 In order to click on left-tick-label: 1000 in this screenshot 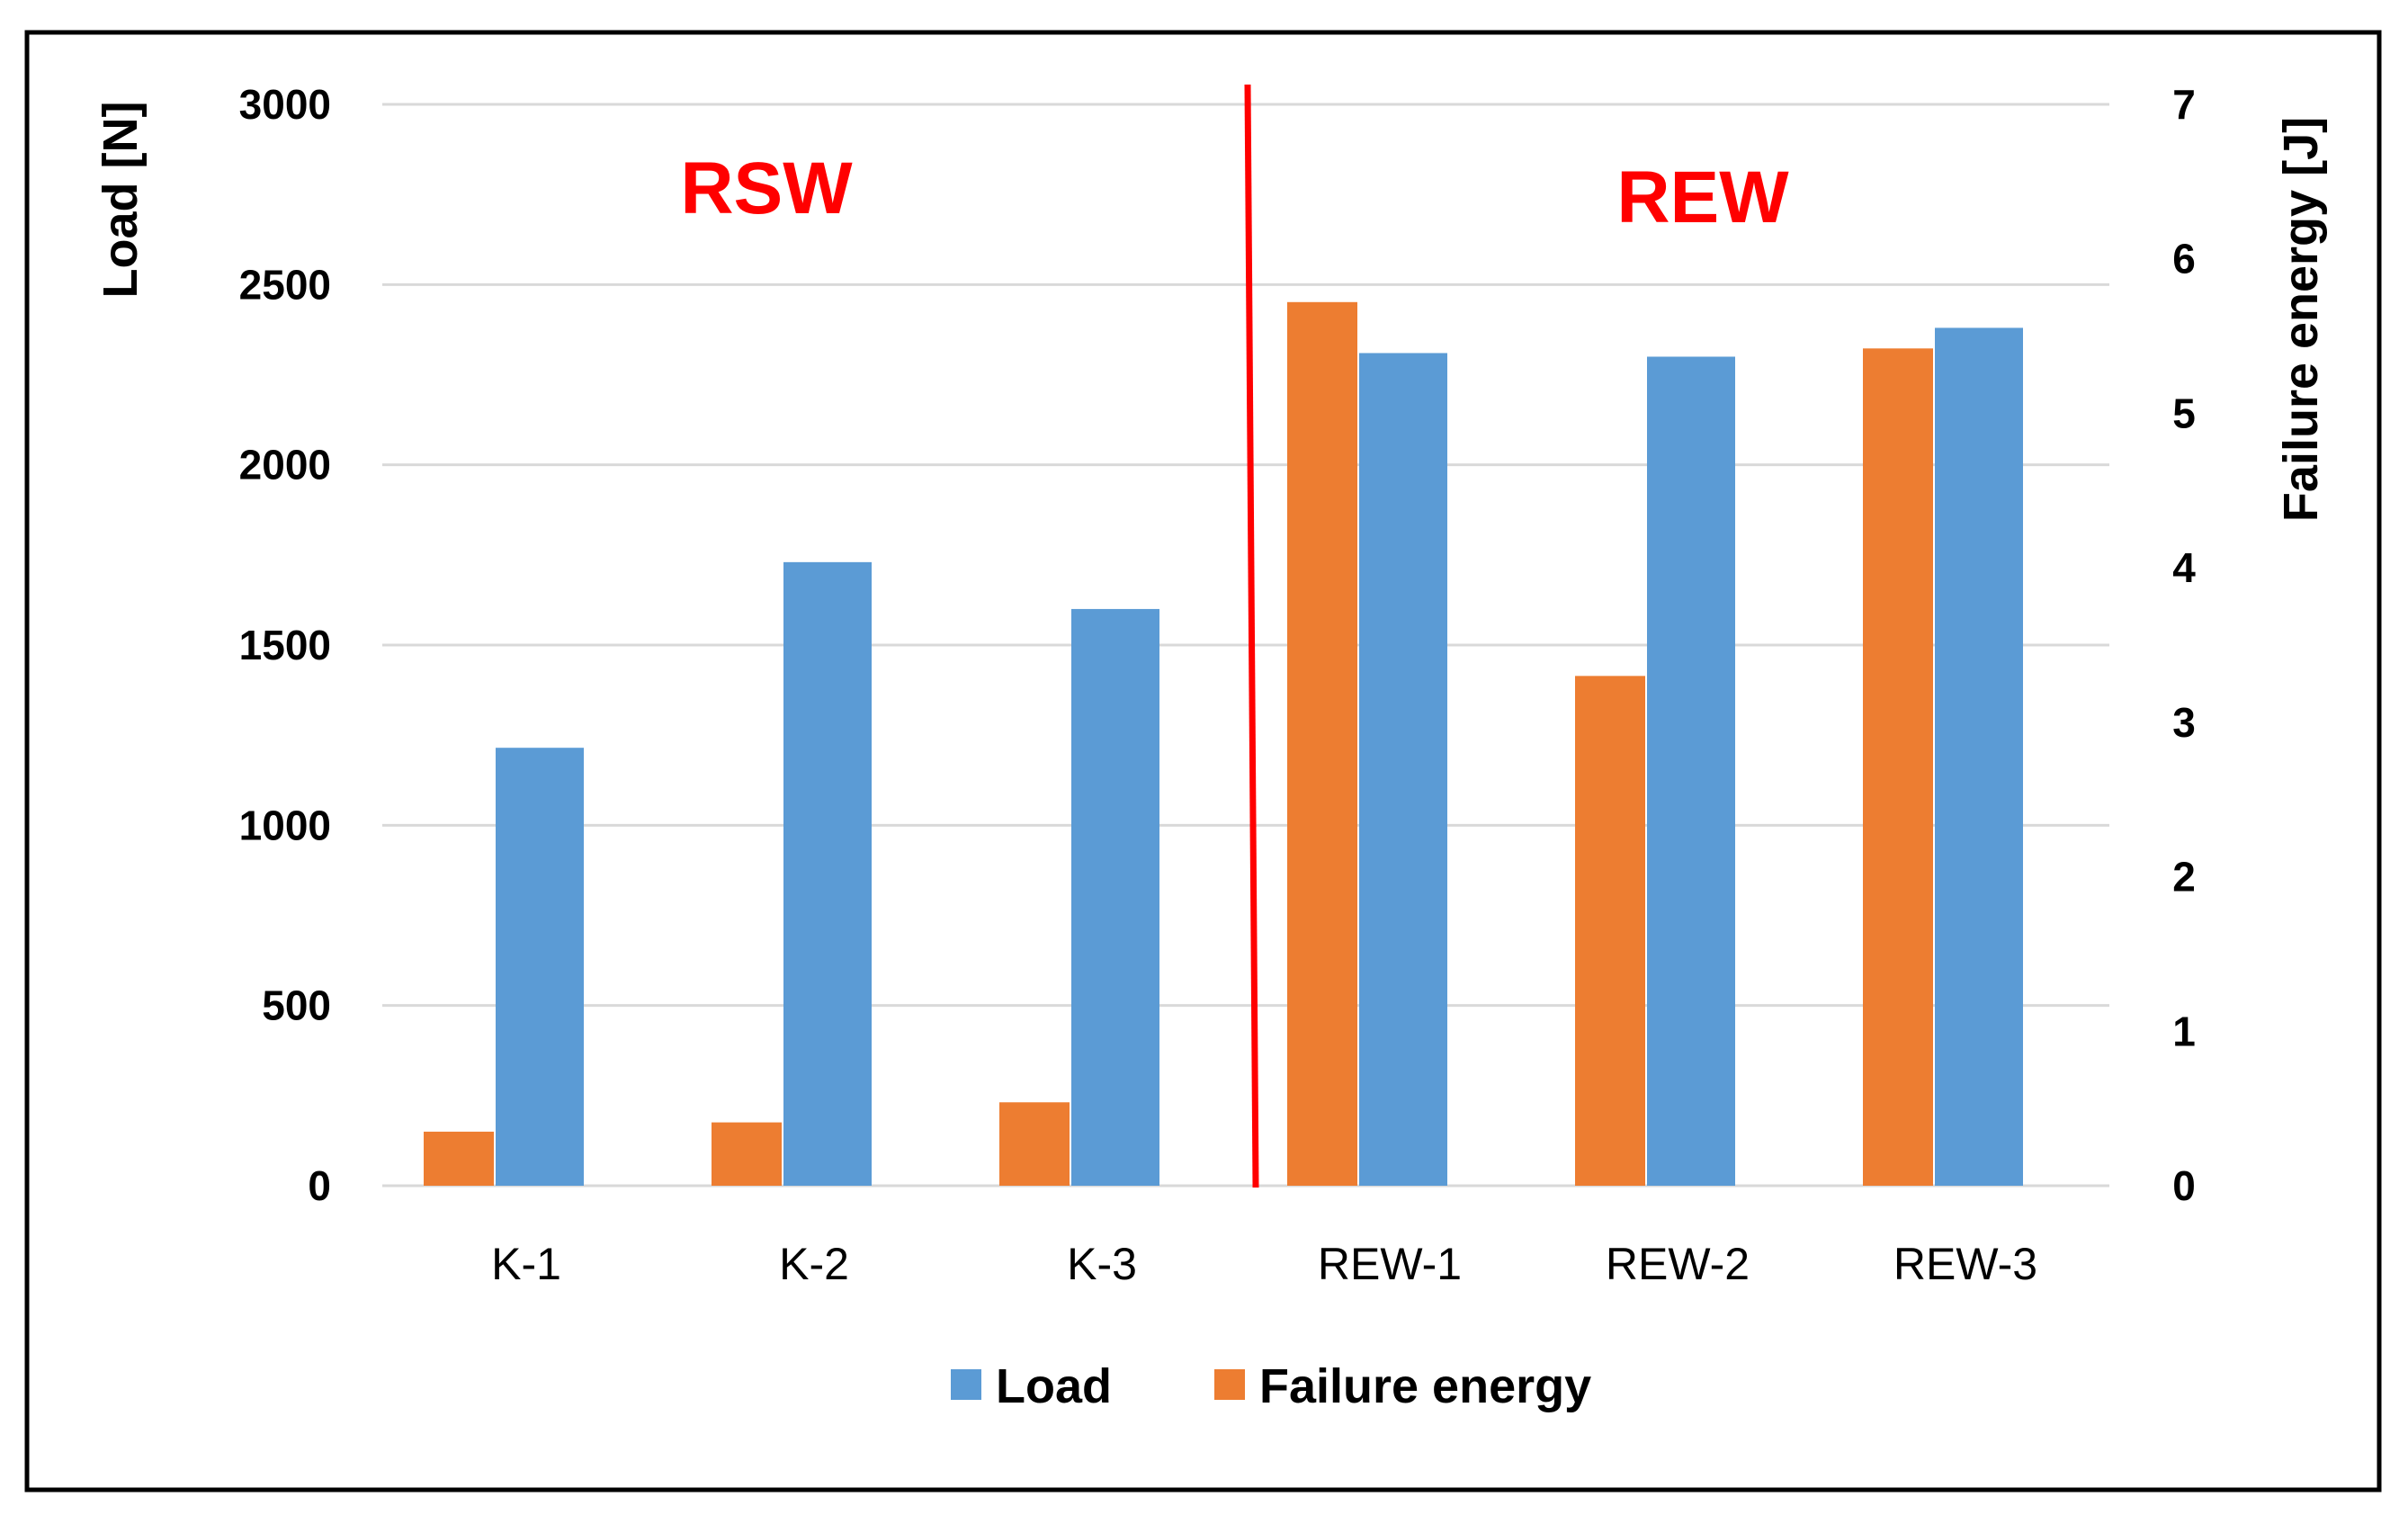, I will do `click(285, 825)`.